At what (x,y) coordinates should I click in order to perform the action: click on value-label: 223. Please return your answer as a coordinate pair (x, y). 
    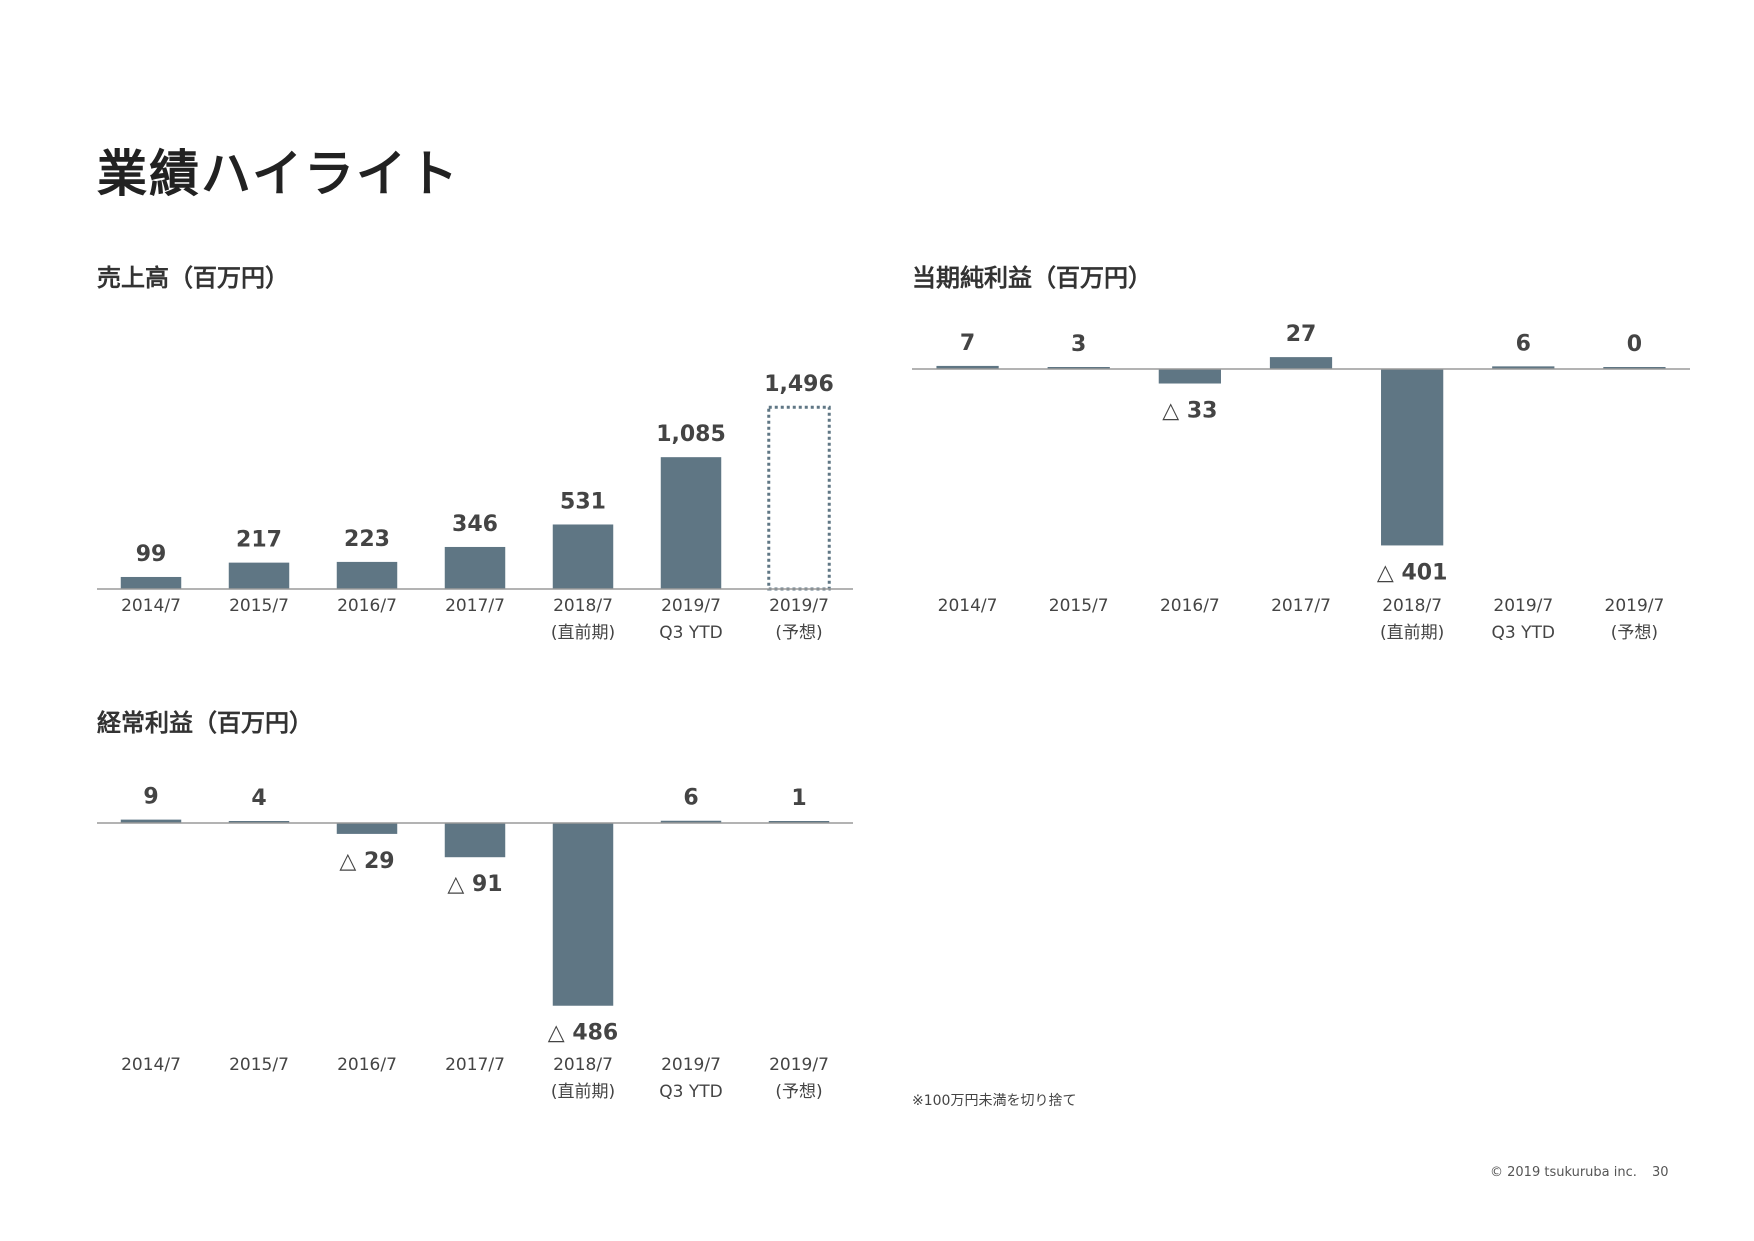
    Looking at the image, I should click on (367, 539).